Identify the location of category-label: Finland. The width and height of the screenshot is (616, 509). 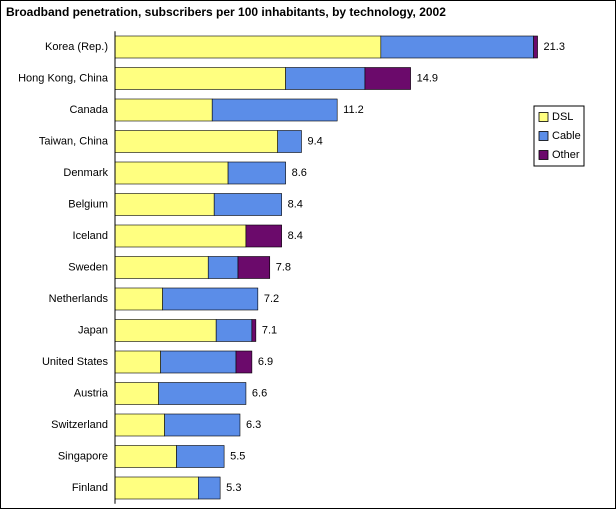
(90, 488).